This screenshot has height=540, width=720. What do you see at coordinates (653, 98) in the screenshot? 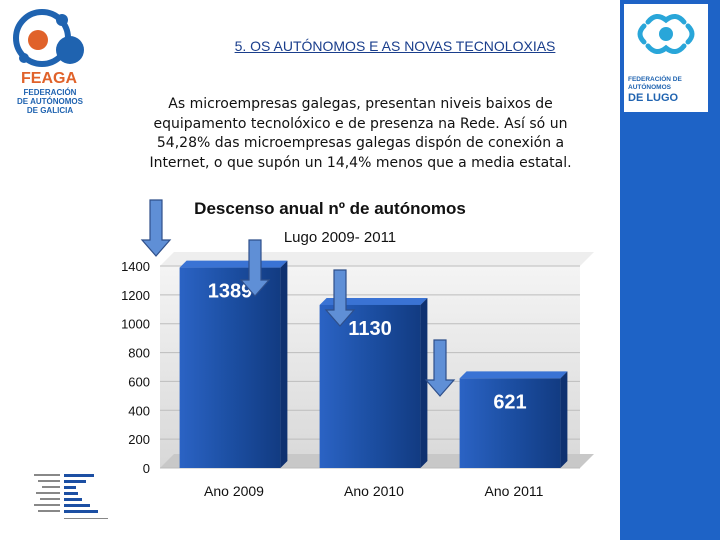
I see `lugo-line-3: DE LUGO` at bounding box center [653, 98].